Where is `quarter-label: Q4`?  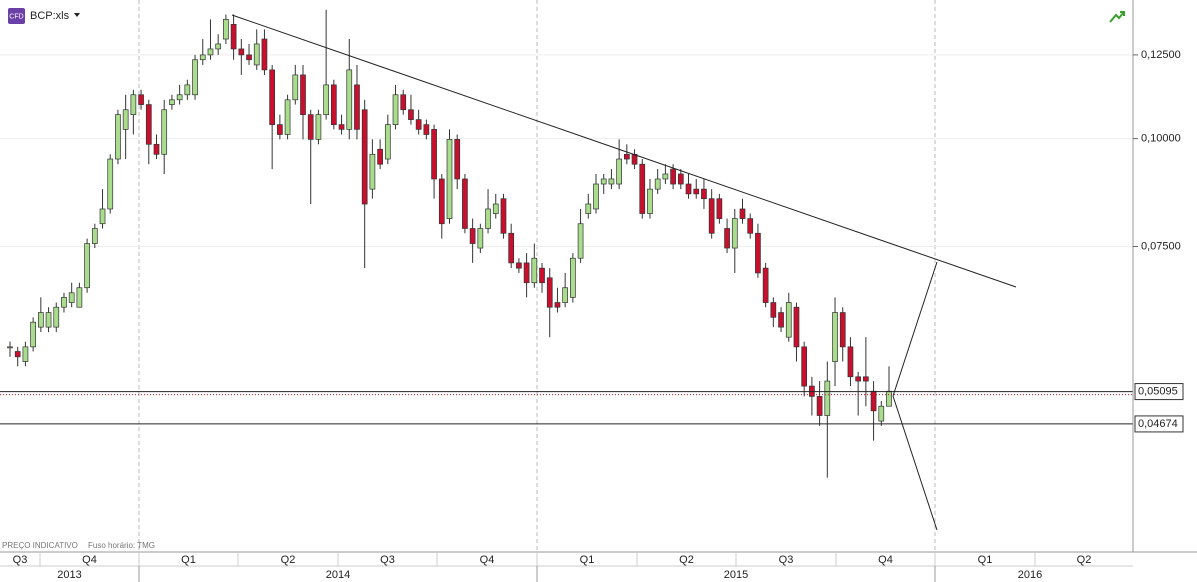 quarter-label: Q4 is located at coordinates (89, 560).